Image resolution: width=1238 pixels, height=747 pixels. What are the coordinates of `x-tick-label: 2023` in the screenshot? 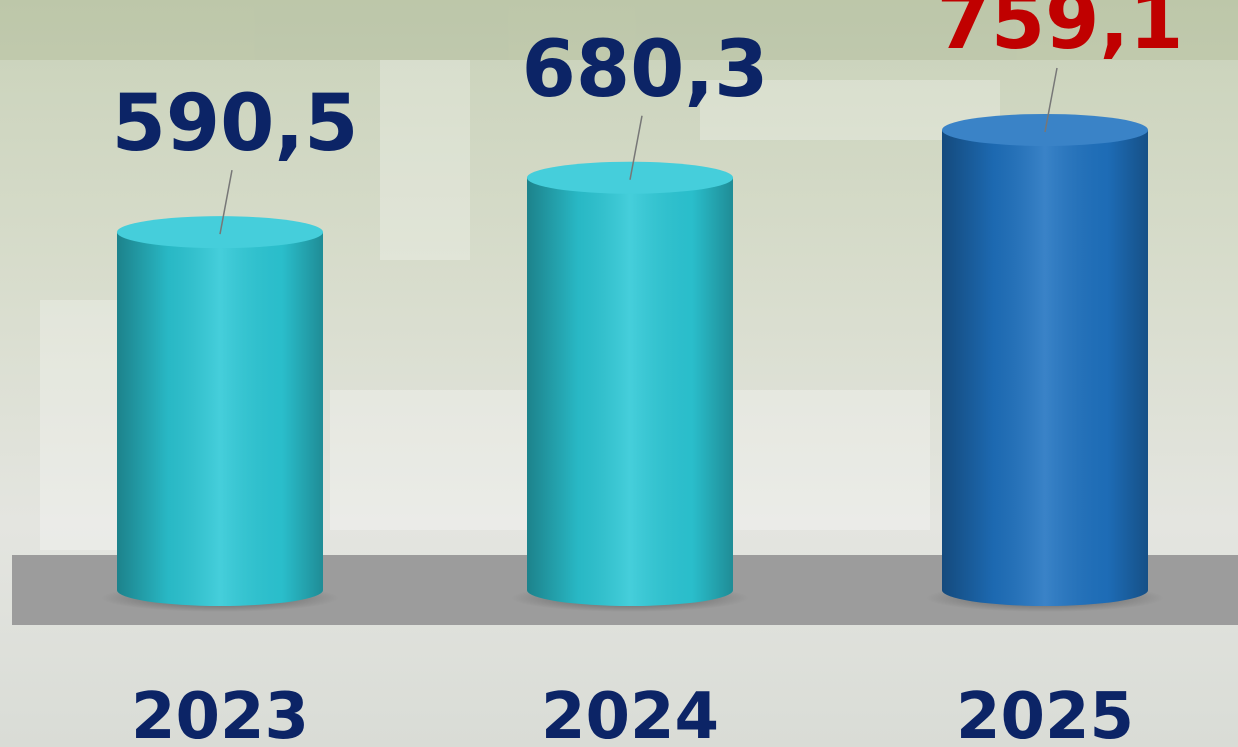 It's located at (220, 713).